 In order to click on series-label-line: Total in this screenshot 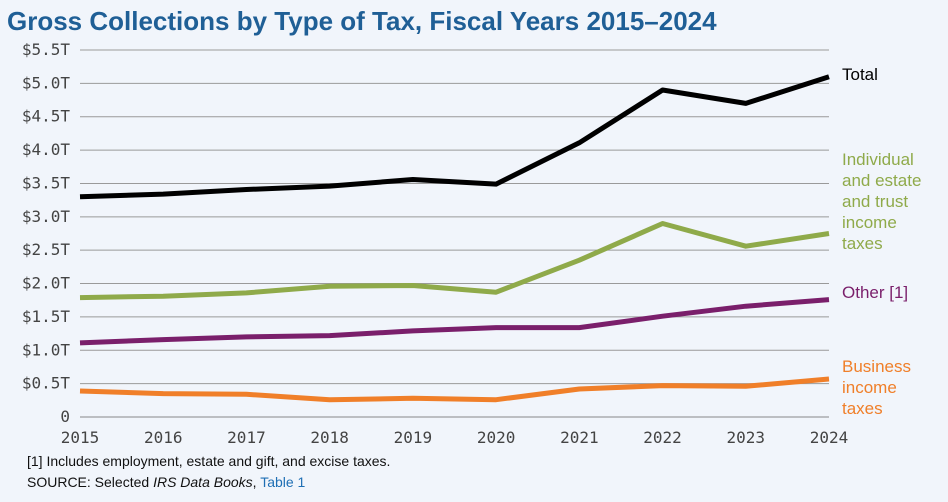, I will do `click(860, 74)`.